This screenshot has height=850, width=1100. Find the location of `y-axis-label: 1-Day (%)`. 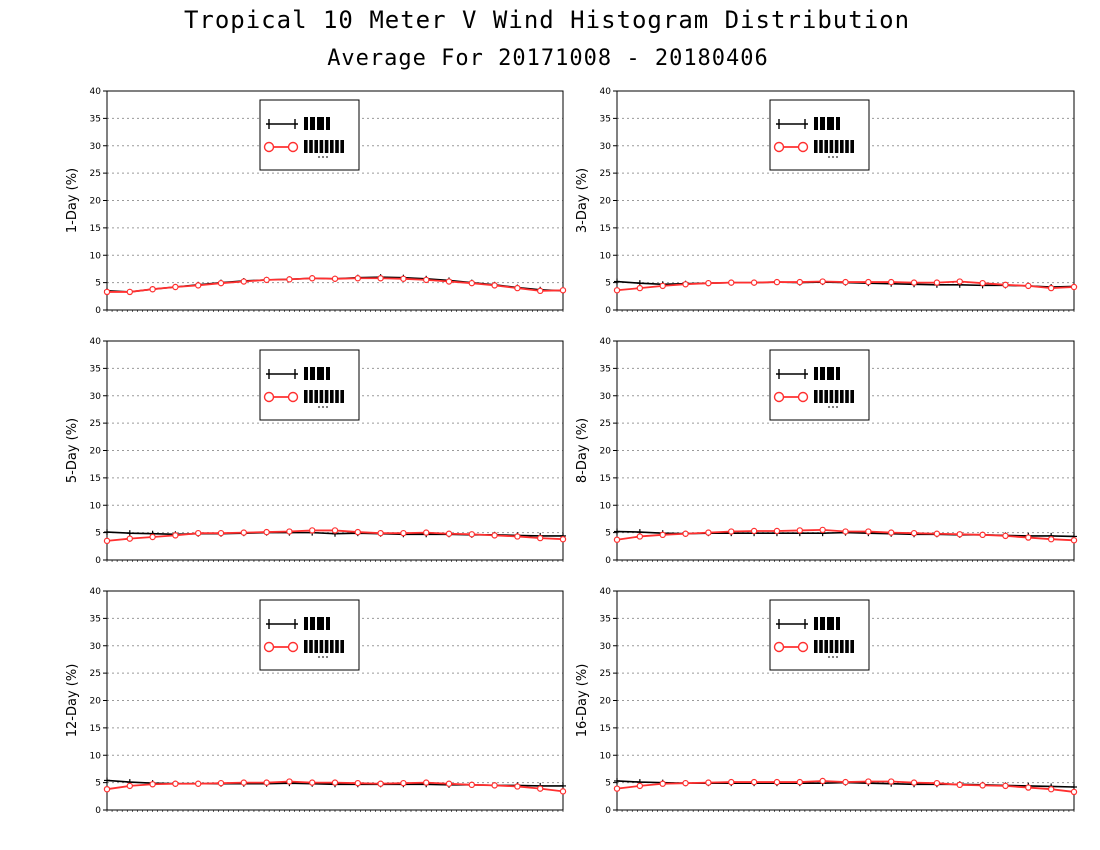

y-axis-label: 1-Day (%) is located at coordinates (72, 200).